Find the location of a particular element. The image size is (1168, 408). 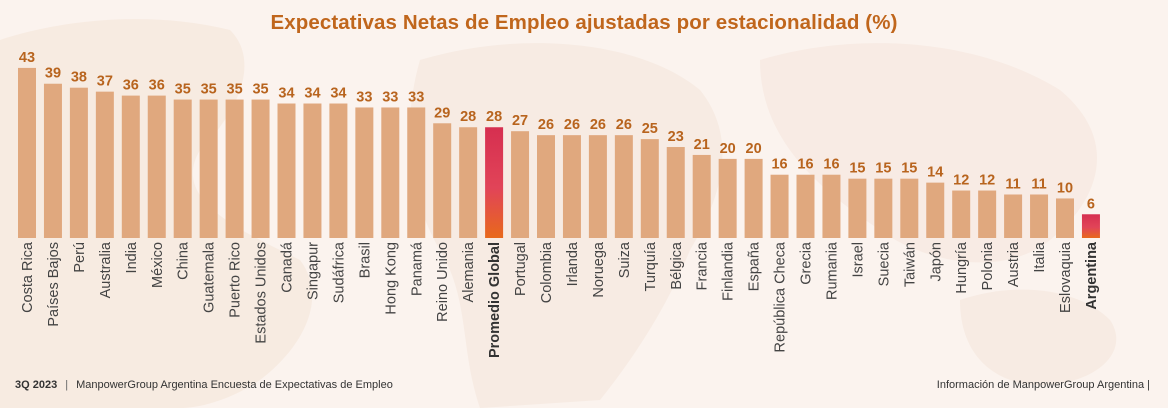

value-label-puerto-rico: 35 is located at coordinates (235, 90).